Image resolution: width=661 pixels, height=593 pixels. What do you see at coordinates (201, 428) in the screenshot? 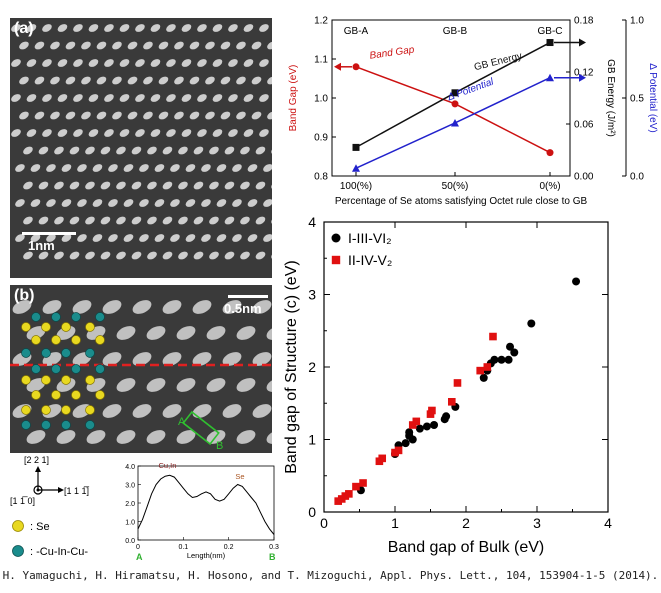
I see `line-profile-box` at bounding box center [201, 428].